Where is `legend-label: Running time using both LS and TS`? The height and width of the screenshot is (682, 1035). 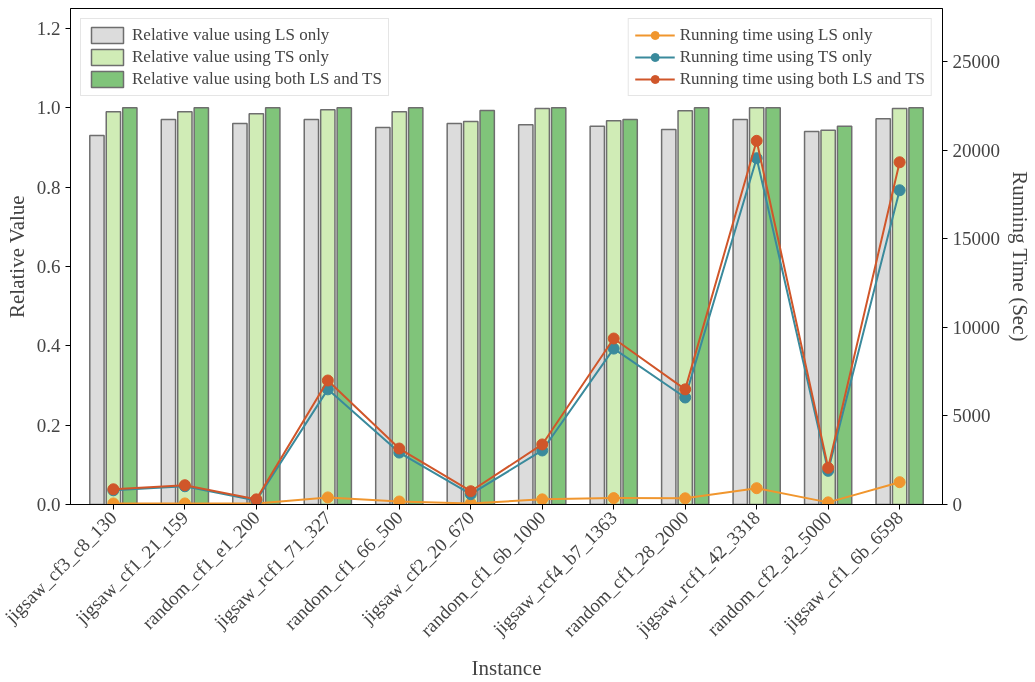
legend-label: Running time using both LS and TS is located at coordinates (802, 79).